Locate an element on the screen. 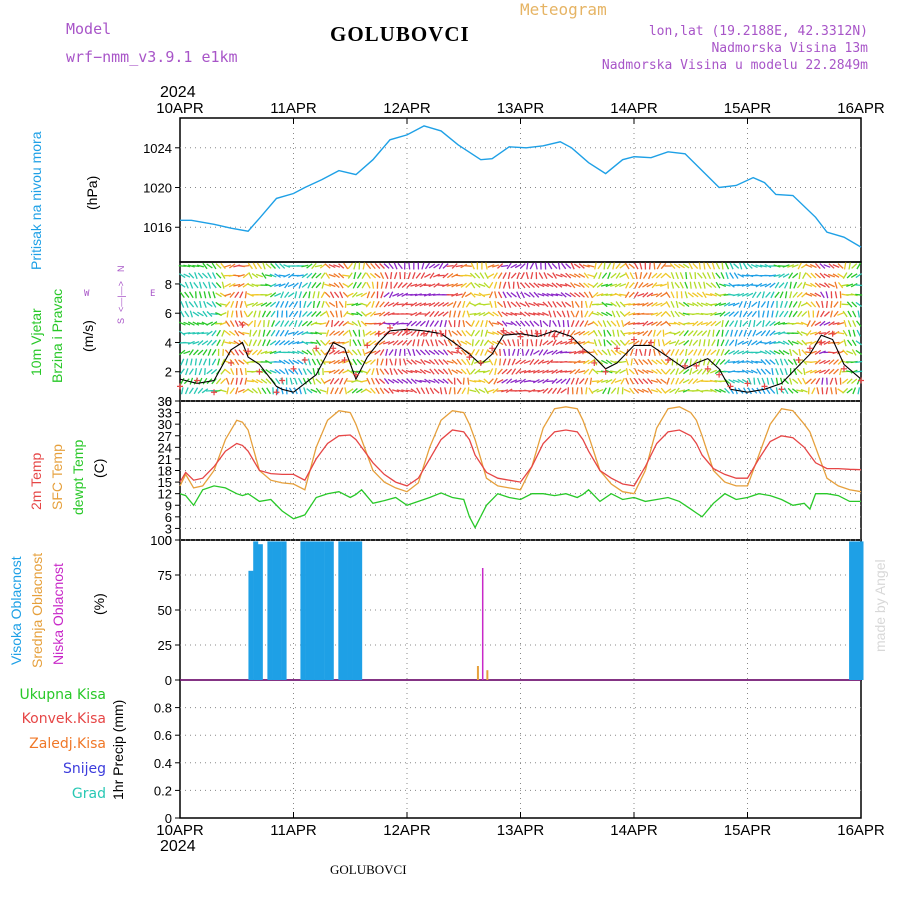  x-tick-label-bottom: 14APR is located at coordinates (634, 830).